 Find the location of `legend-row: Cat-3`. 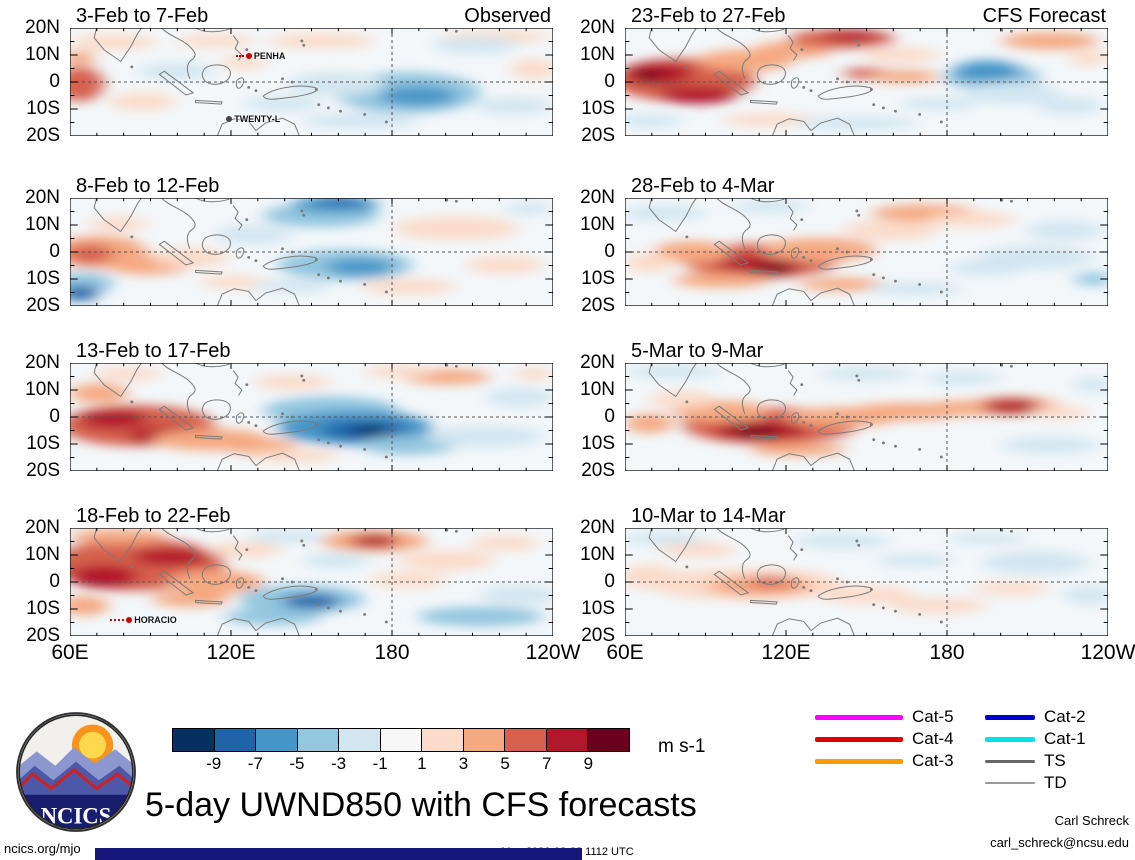

legend-row: Cat-3 is located at coordinates (905, 761).